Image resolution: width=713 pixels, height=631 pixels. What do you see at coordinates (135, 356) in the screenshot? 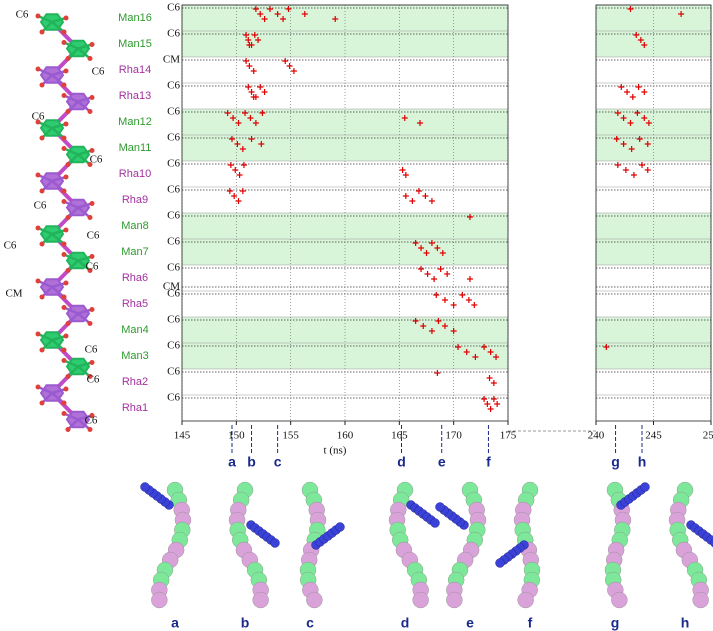
I see `residue-label: Man3` at bounding box center [135, 356].